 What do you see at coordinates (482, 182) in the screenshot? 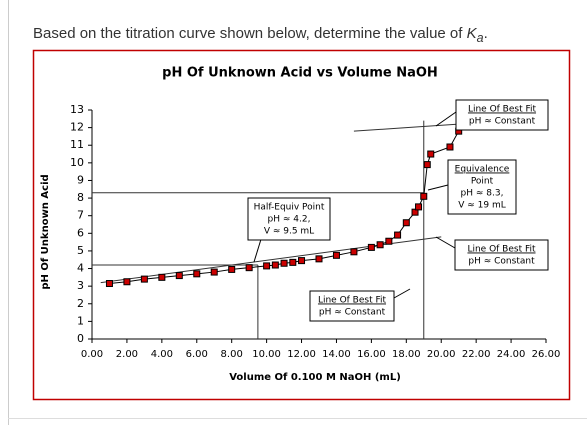
I see `callout-text: Point` at bounding box center [482, 182].